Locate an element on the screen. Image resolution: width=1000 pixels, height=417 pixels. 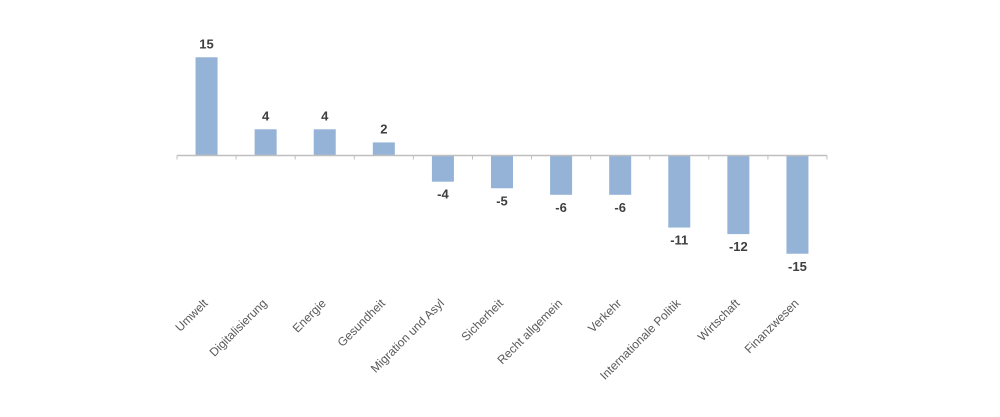
category-label-10: Wirtschaft is located at coordinates (719, 320).